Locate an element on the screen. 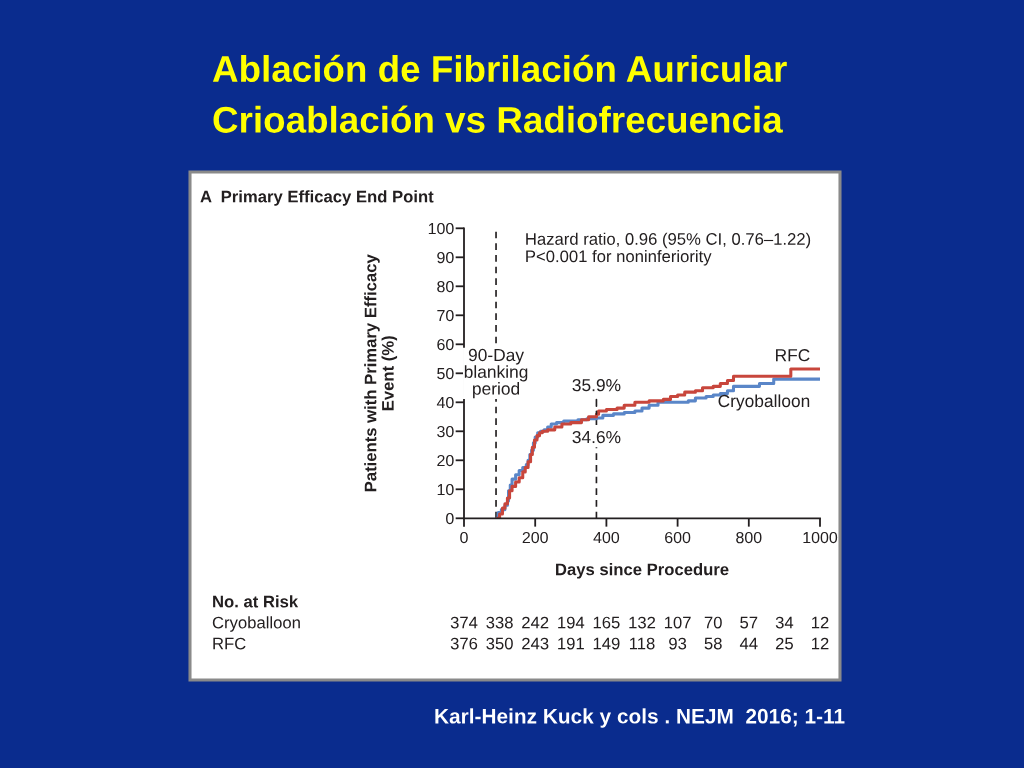 This screenshot has height=768, width=1024. text: Cryoballoon 374 338 242 194 165 132 107 70 57 34 12 is located at coordinates (520, 624).